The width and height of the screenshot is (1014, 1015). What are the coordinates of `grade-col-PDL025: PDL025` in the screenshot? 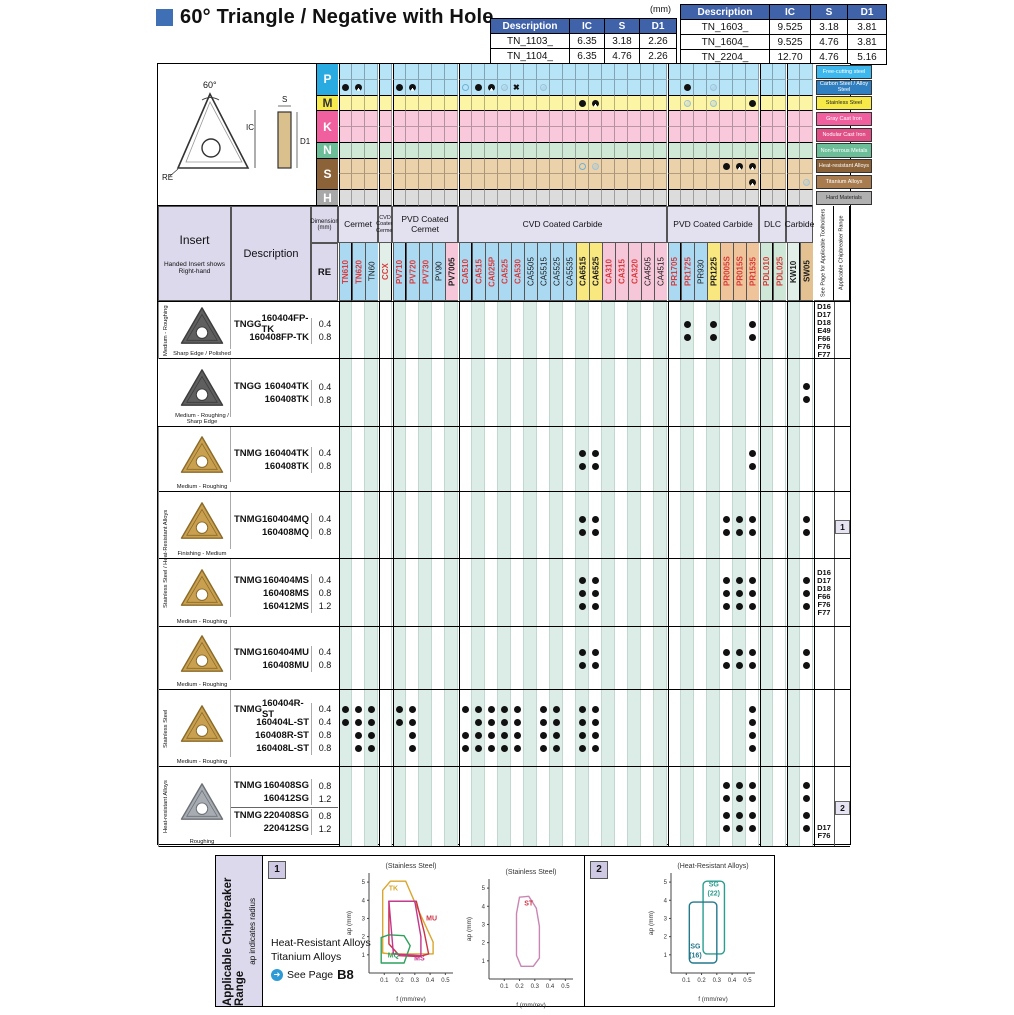 It's located at (779, 272).